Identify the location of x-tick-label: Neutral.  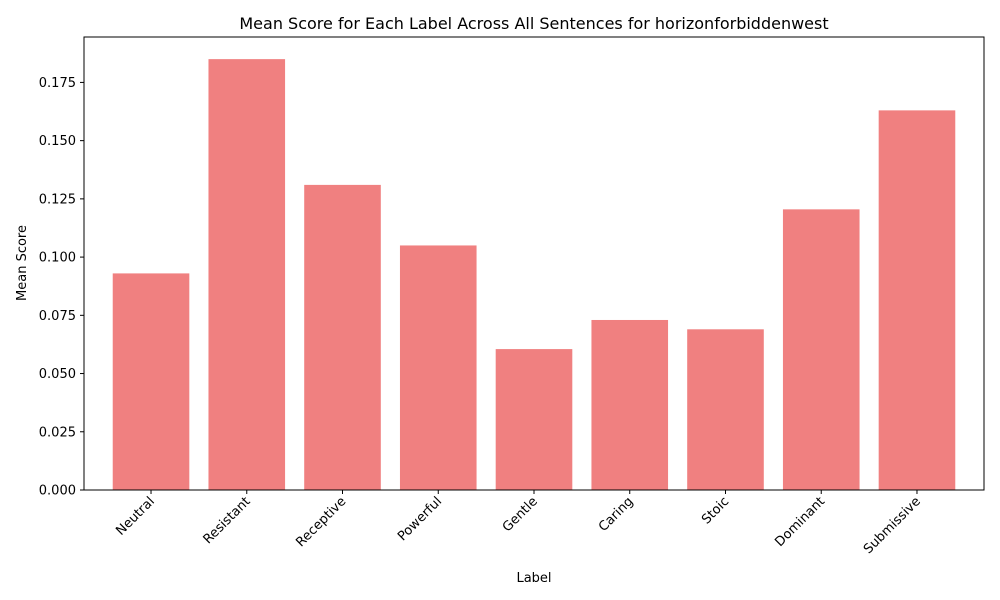
(135, 516).